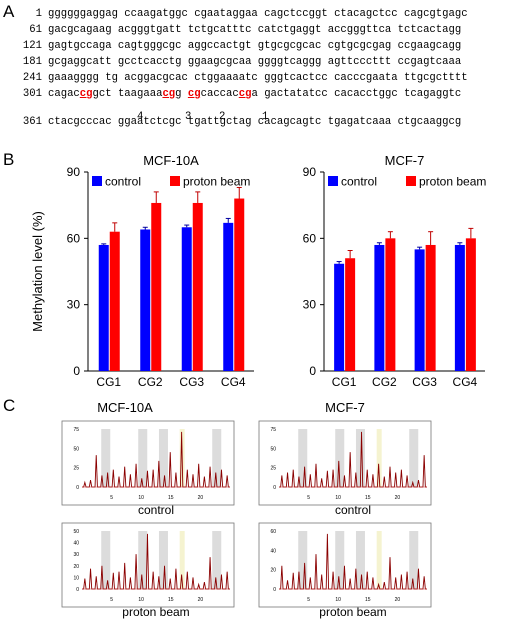  I want to click on trace-y-tick-label: 20, so click(76, 567).